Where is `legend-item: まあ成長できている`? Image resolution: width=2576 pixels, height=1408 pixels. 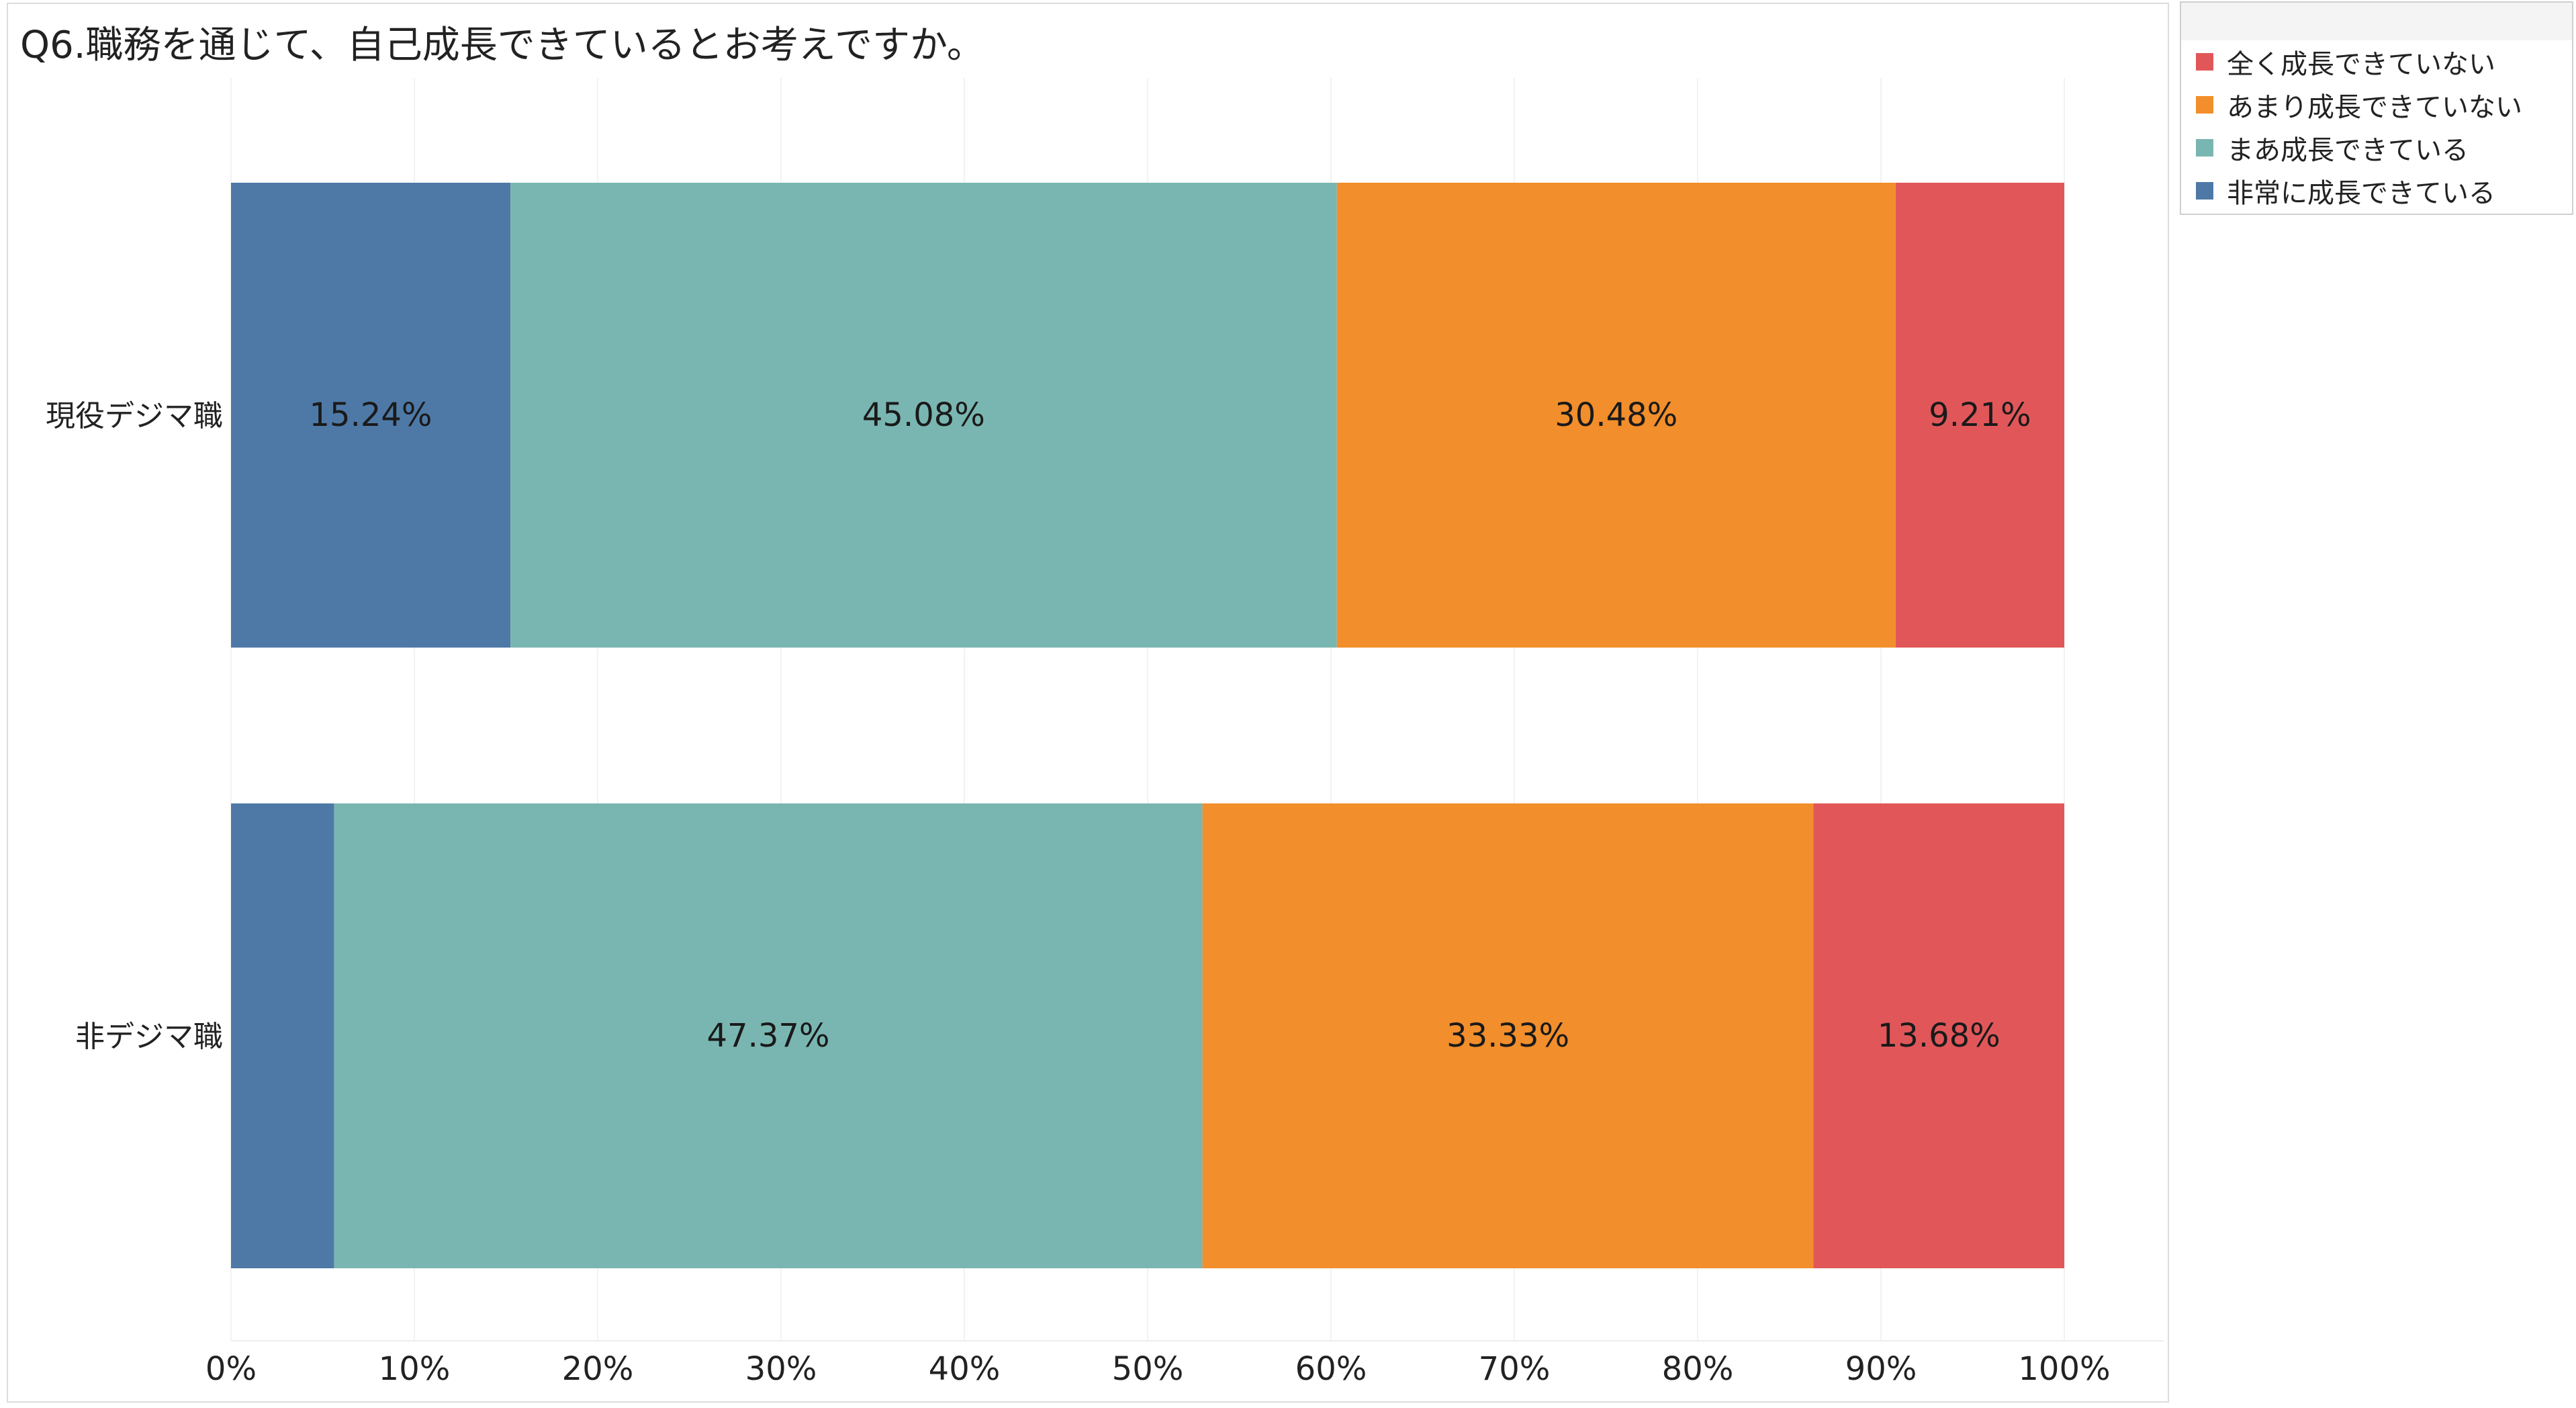 legend-item: まあ成長できている is located at coordinates (2332, 148).